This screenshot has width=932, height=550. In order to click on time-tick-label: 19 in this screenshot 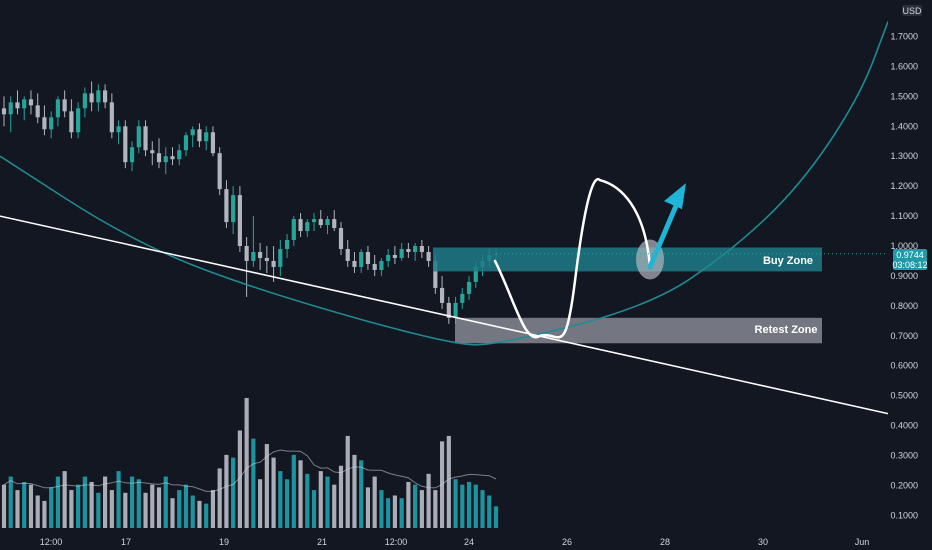, I will do `click(224, 542)`.